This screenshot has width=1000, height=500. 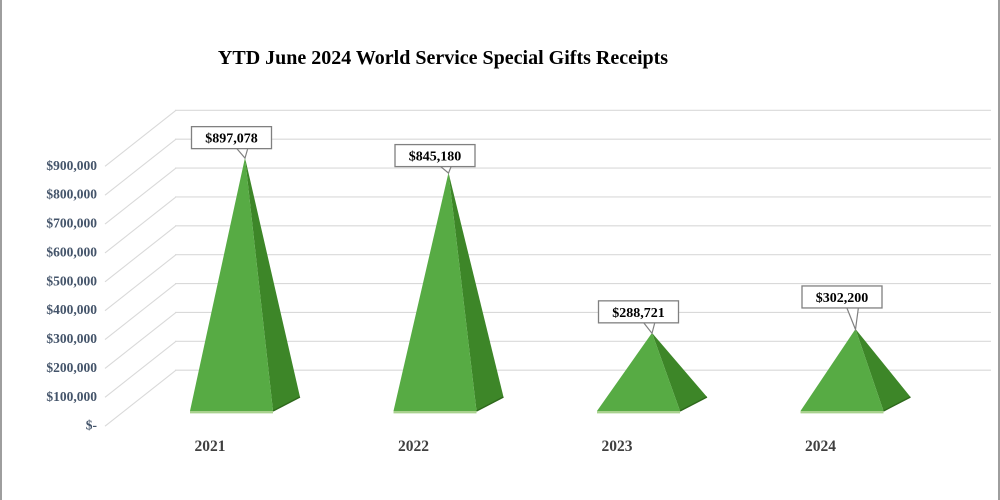 What do you see at coordinates (999, 250) in the screenshot?
I see `window-right-edge` at bounding box center [999, 250].